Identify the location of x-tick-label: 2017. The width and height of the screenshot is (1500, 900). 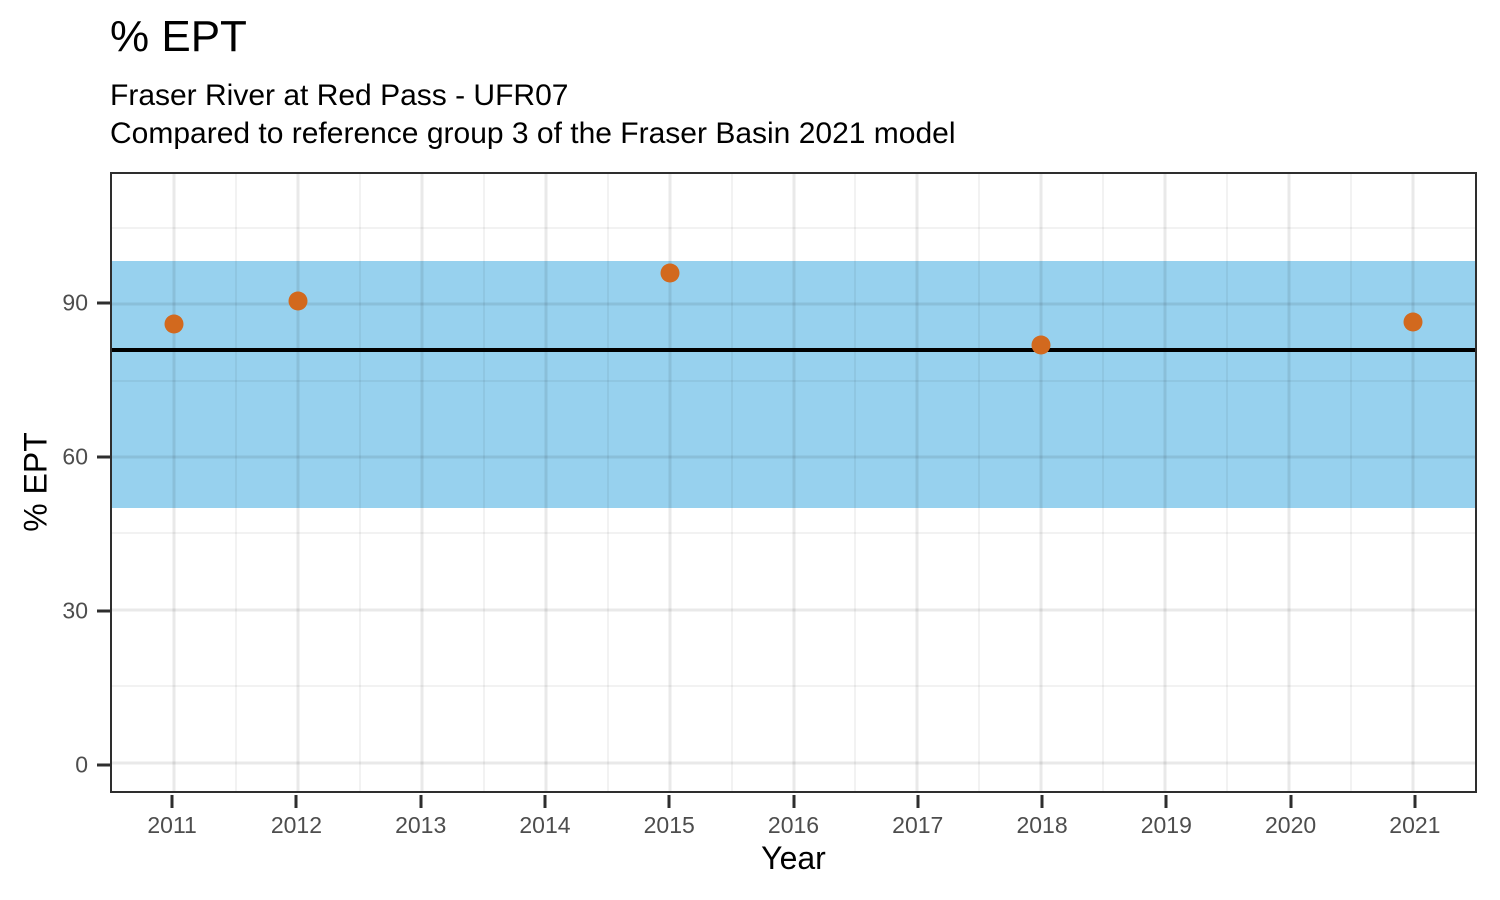
(918, 825).